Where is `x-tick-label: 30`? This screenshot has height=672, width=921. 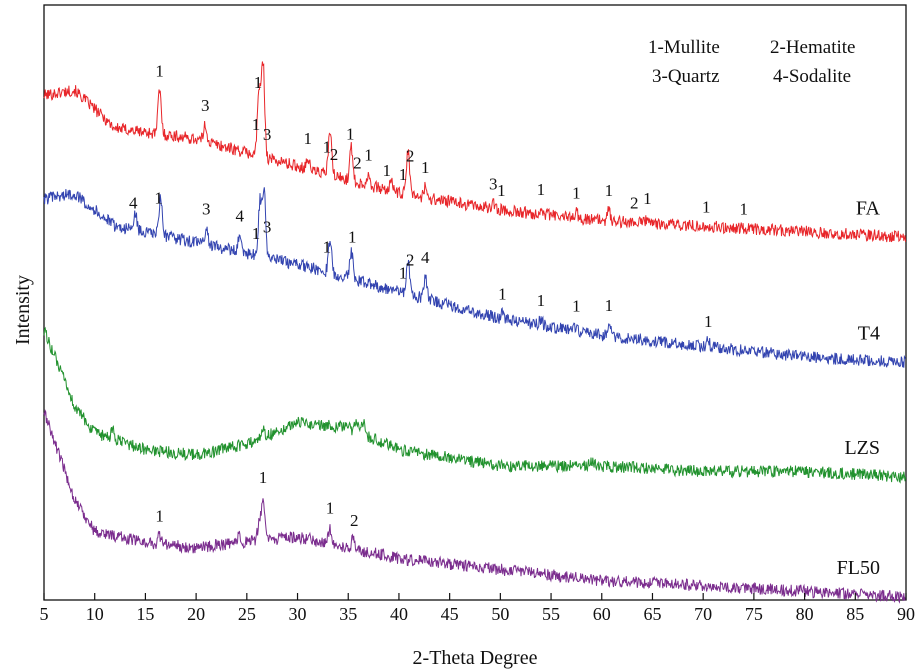 x-tick-label: 30 is located at coordinates (298, 614).